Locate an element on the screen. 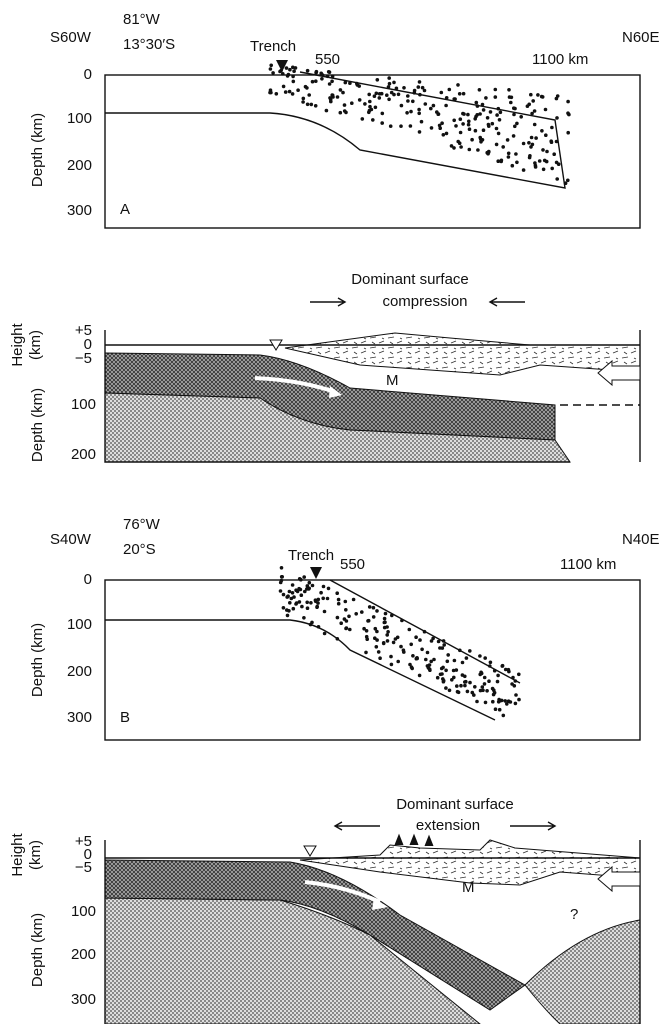 The width and height of the screenshot is (671, 1024). axis-label: Height is located at coordinates (17, 344).